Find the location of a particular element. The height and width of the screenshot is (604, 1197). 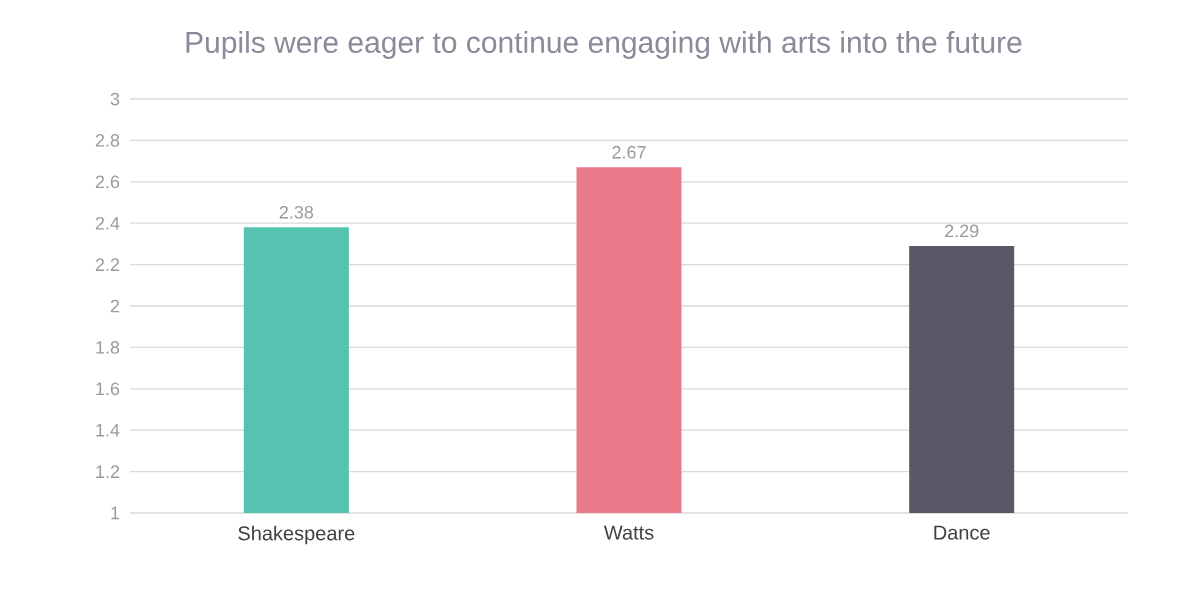

y-tick-label: 1.8 is located at coordinates (108, 347).